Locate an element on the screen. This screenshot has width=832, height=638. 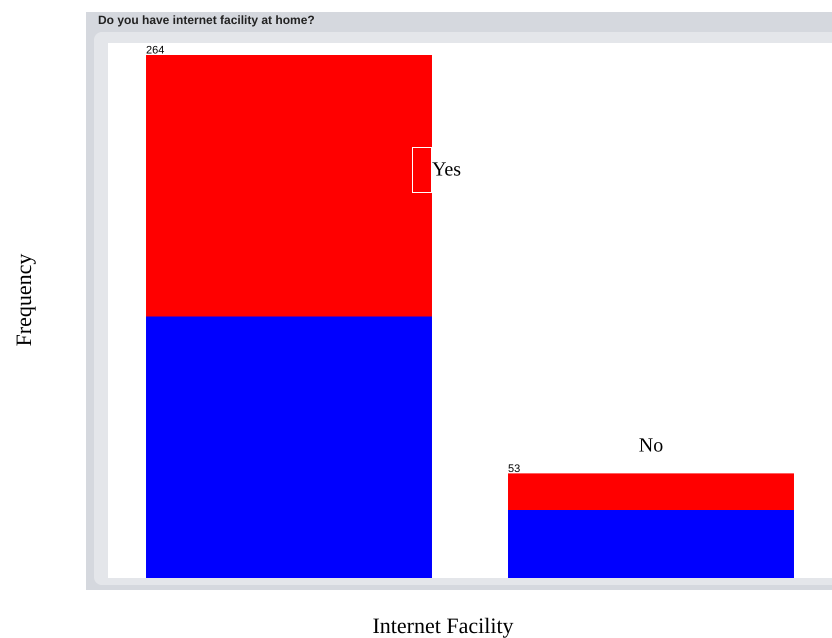
x-tick-label: No is located at coordinates (651, 445).